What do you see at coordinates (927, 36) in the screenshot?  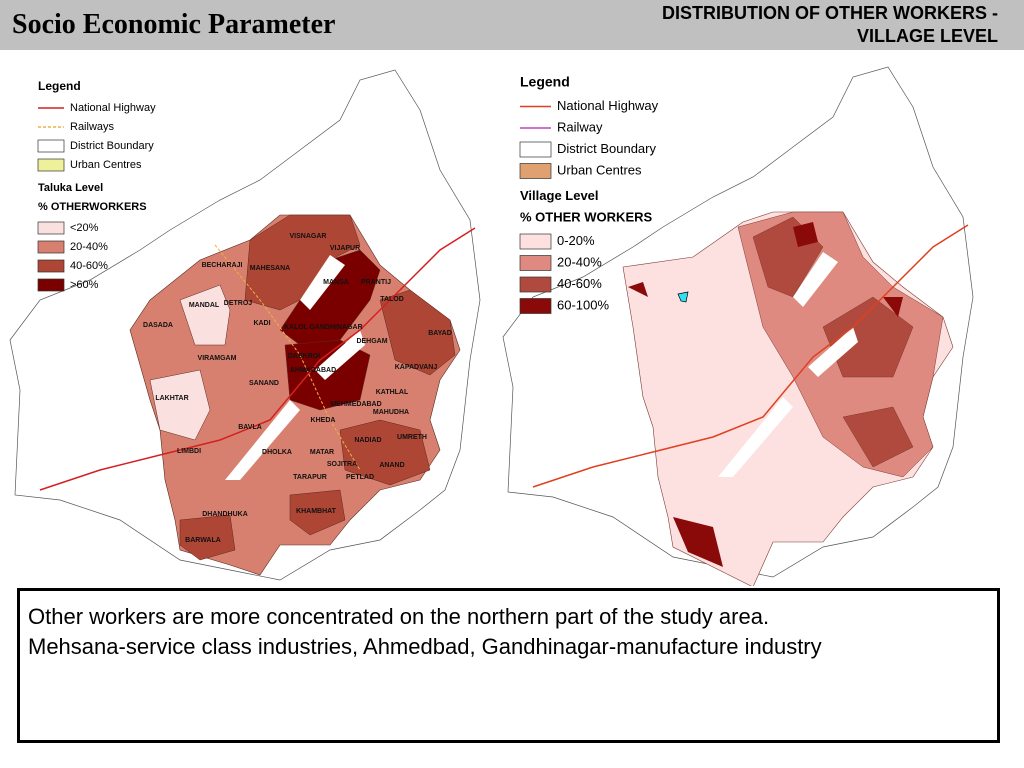 I see `subtitle-line: VILLAGE LEVEL` at bounding box center [927, 36].